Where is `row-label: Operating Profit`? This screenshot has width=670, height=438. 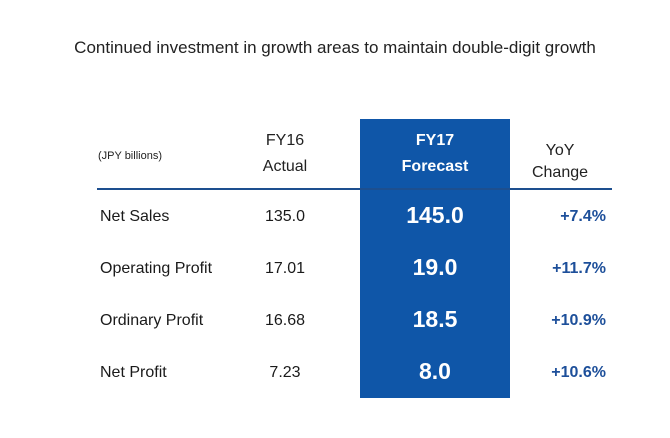 row-label: Operating Profit is located at coordinates (156, 268).